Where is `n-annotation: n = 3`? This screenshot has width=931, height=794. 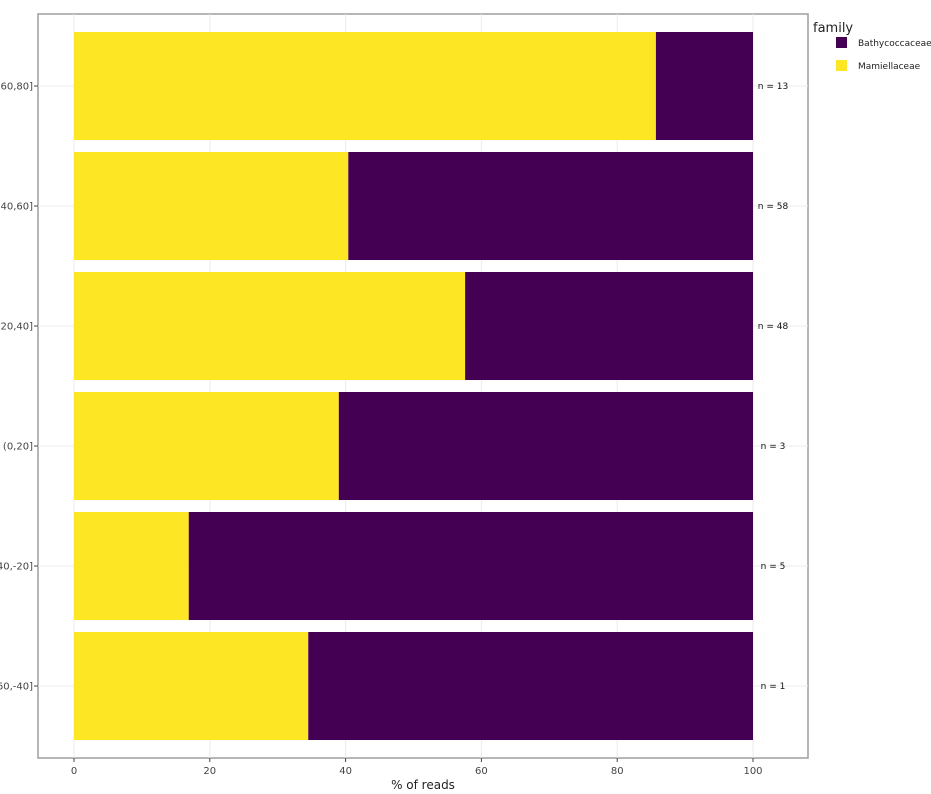 n-annotation: n = 3 is located at coordinates (773, 447).